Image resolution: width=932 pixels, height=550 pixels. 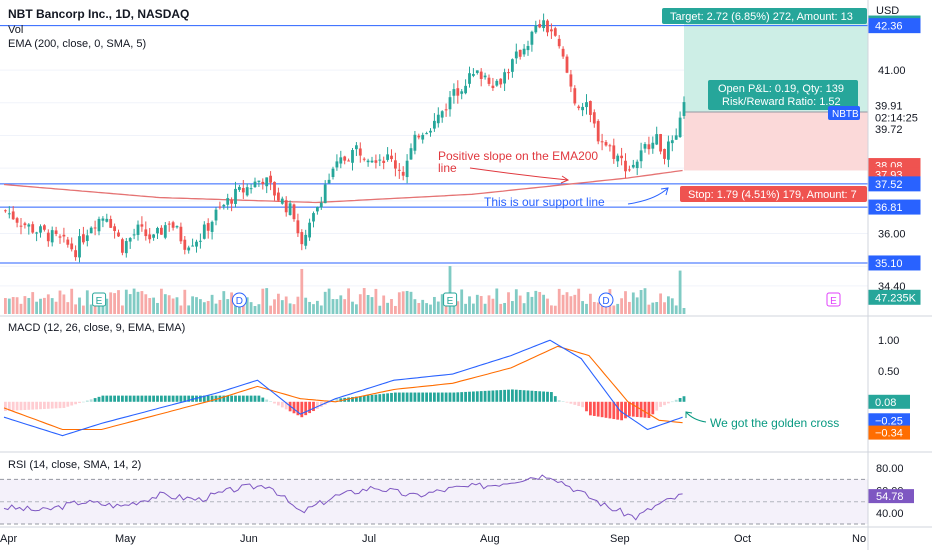 What do you see at coordinates (433, 539) in the screenshot?
I see `time-axis: Apr May Jun Jul Aug Sep Oct No` at bounding box center [433, 539].